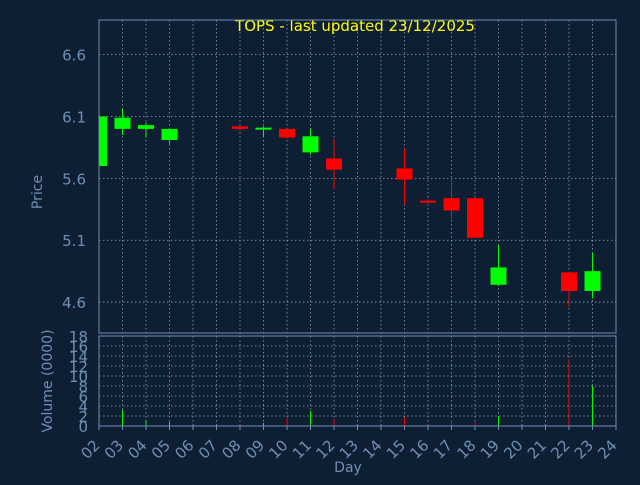 Image resolution: width=640 pixels, height=485 pixels. Describe the element at coordinates (78, 367) in the screenshot. I see `volume-tick-label: 12` at that location.